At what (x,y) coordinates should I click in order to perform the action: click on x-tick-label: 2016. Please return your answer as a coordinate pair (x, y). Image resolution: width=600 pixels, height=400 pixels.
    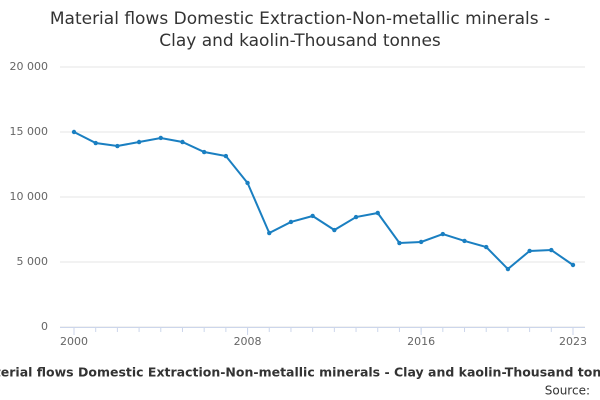
    Looking at the image, I should click on (421, 341).